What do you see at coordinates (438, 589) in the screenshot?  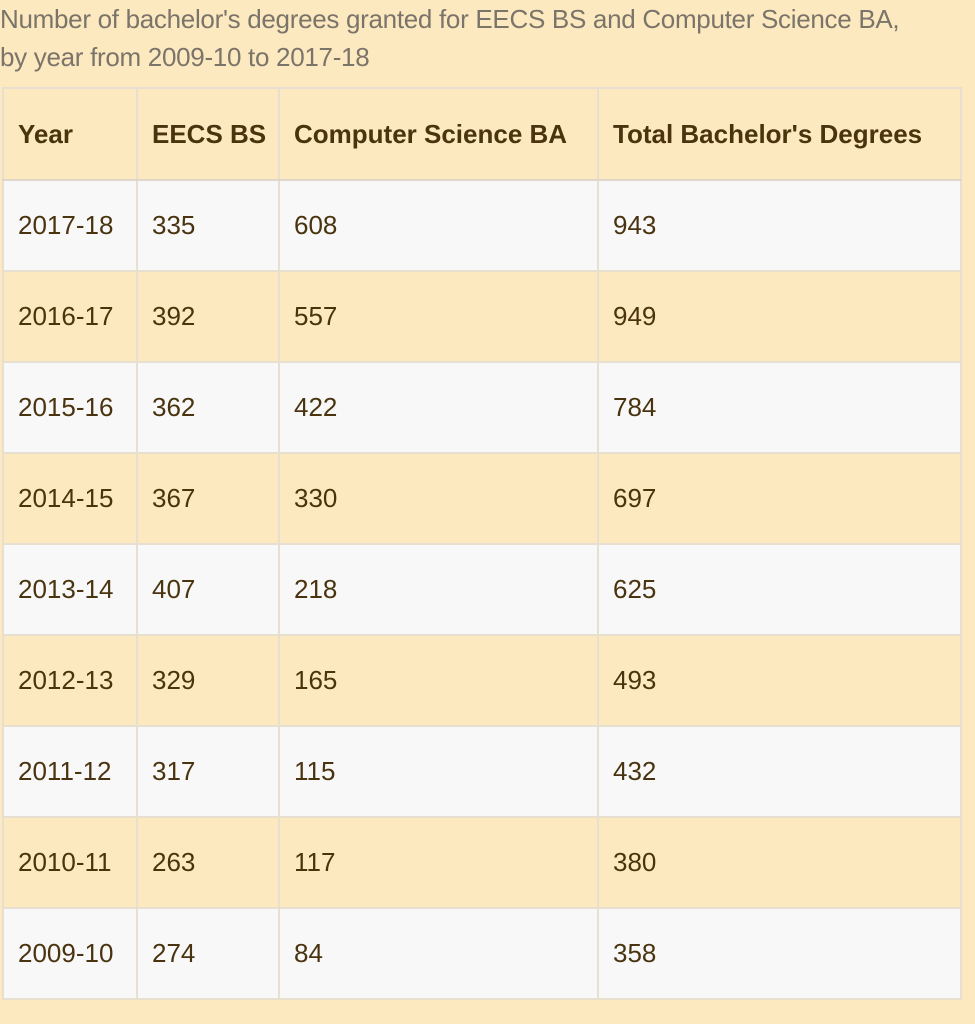 I see `cell-cs-ba: 218` at bounding box center [438, 589].